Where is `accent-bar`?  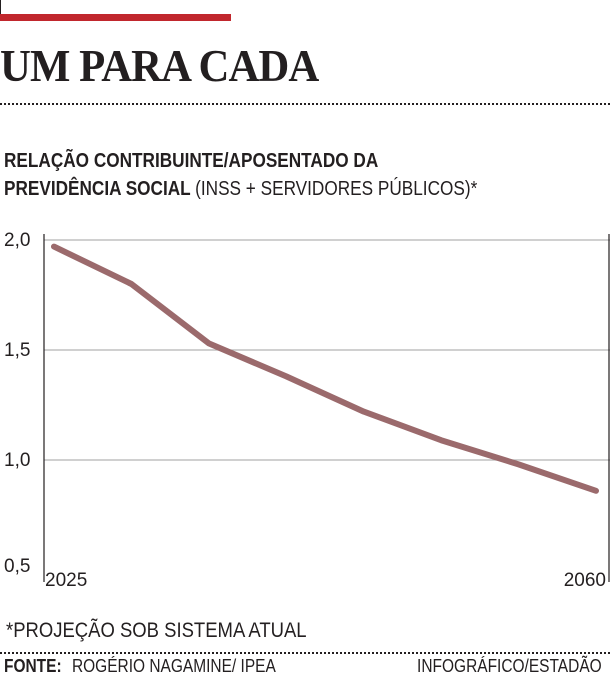
accent-bar is located at coordinates (115, 17).